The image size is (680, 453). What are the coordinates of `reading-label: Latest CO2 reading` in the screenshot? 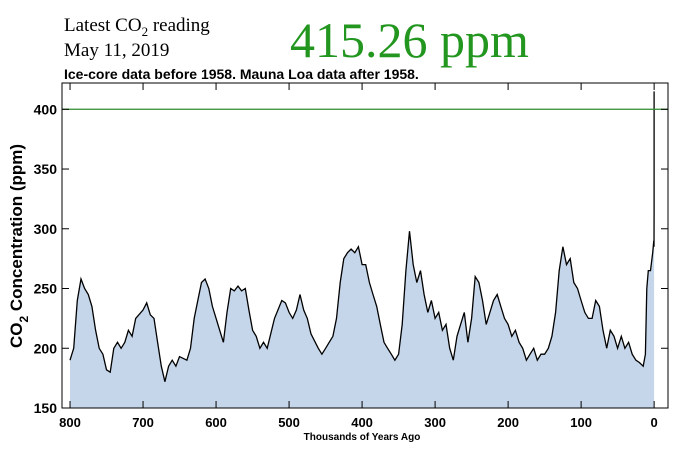 It's located at (137, 27).